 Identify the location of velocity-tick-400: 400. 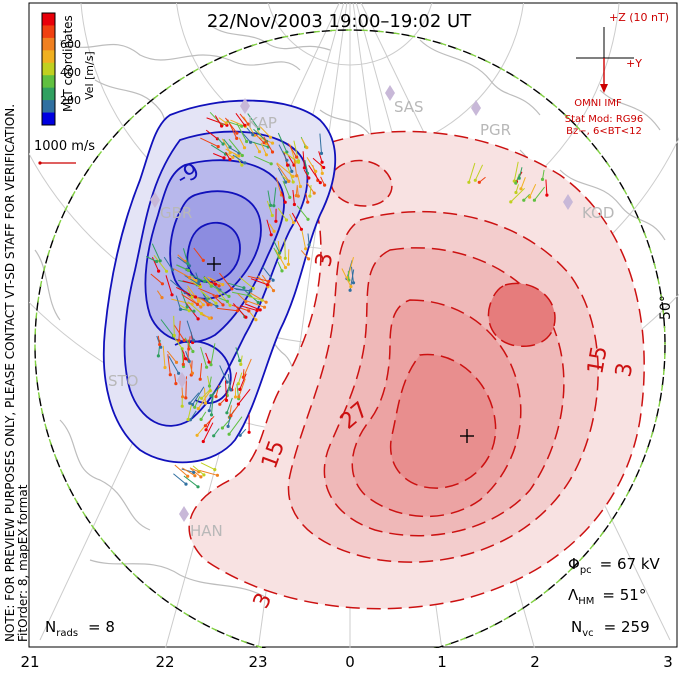
(70, 72).